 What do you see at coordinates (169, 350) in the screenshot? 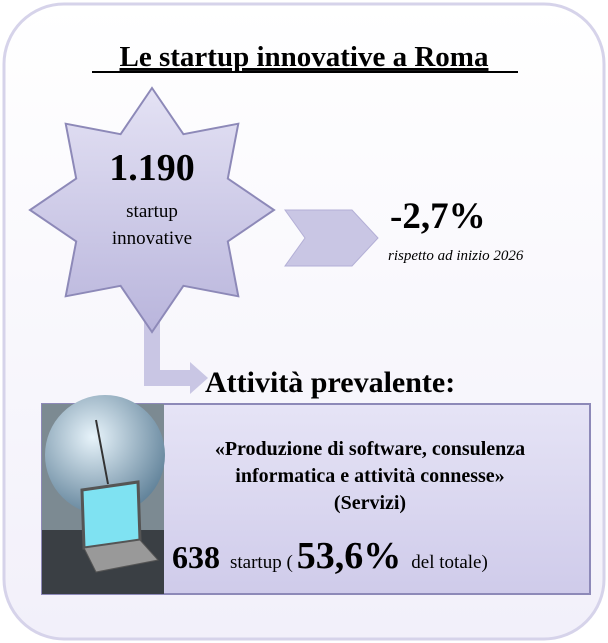
I see `down-arrow` at bounding box center [169, 350].